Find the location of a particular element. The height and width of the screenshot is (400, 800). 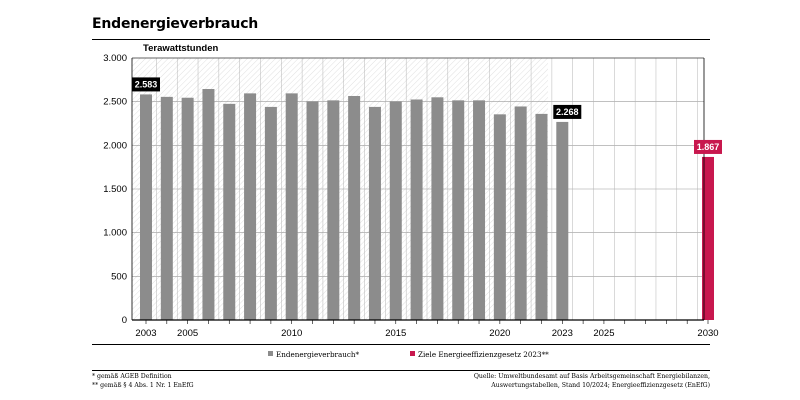

y-tick-label: 0 is located at coordinates (124, 320).